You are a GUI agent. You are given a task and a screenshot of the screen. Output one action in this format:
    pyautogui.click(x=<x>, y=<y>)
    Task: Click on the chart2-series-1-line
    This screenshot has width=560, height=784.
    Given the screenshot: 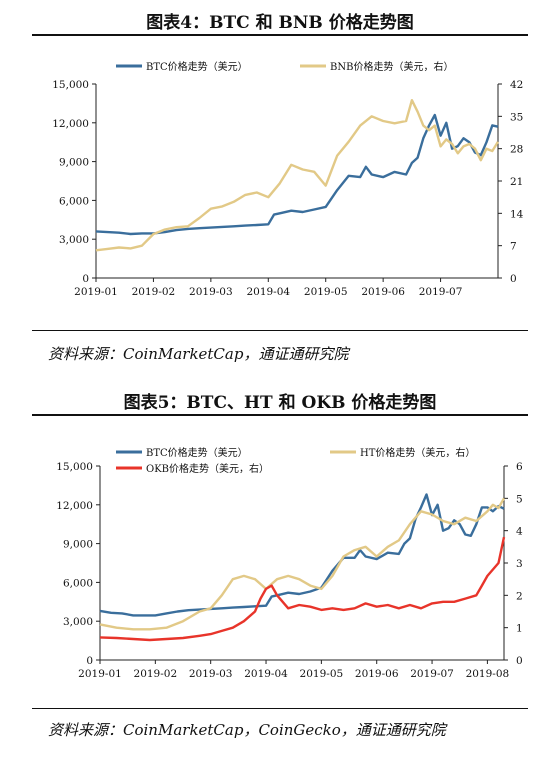 What is the action you would take?
    pyautogui.click(x=302, y=564)
    